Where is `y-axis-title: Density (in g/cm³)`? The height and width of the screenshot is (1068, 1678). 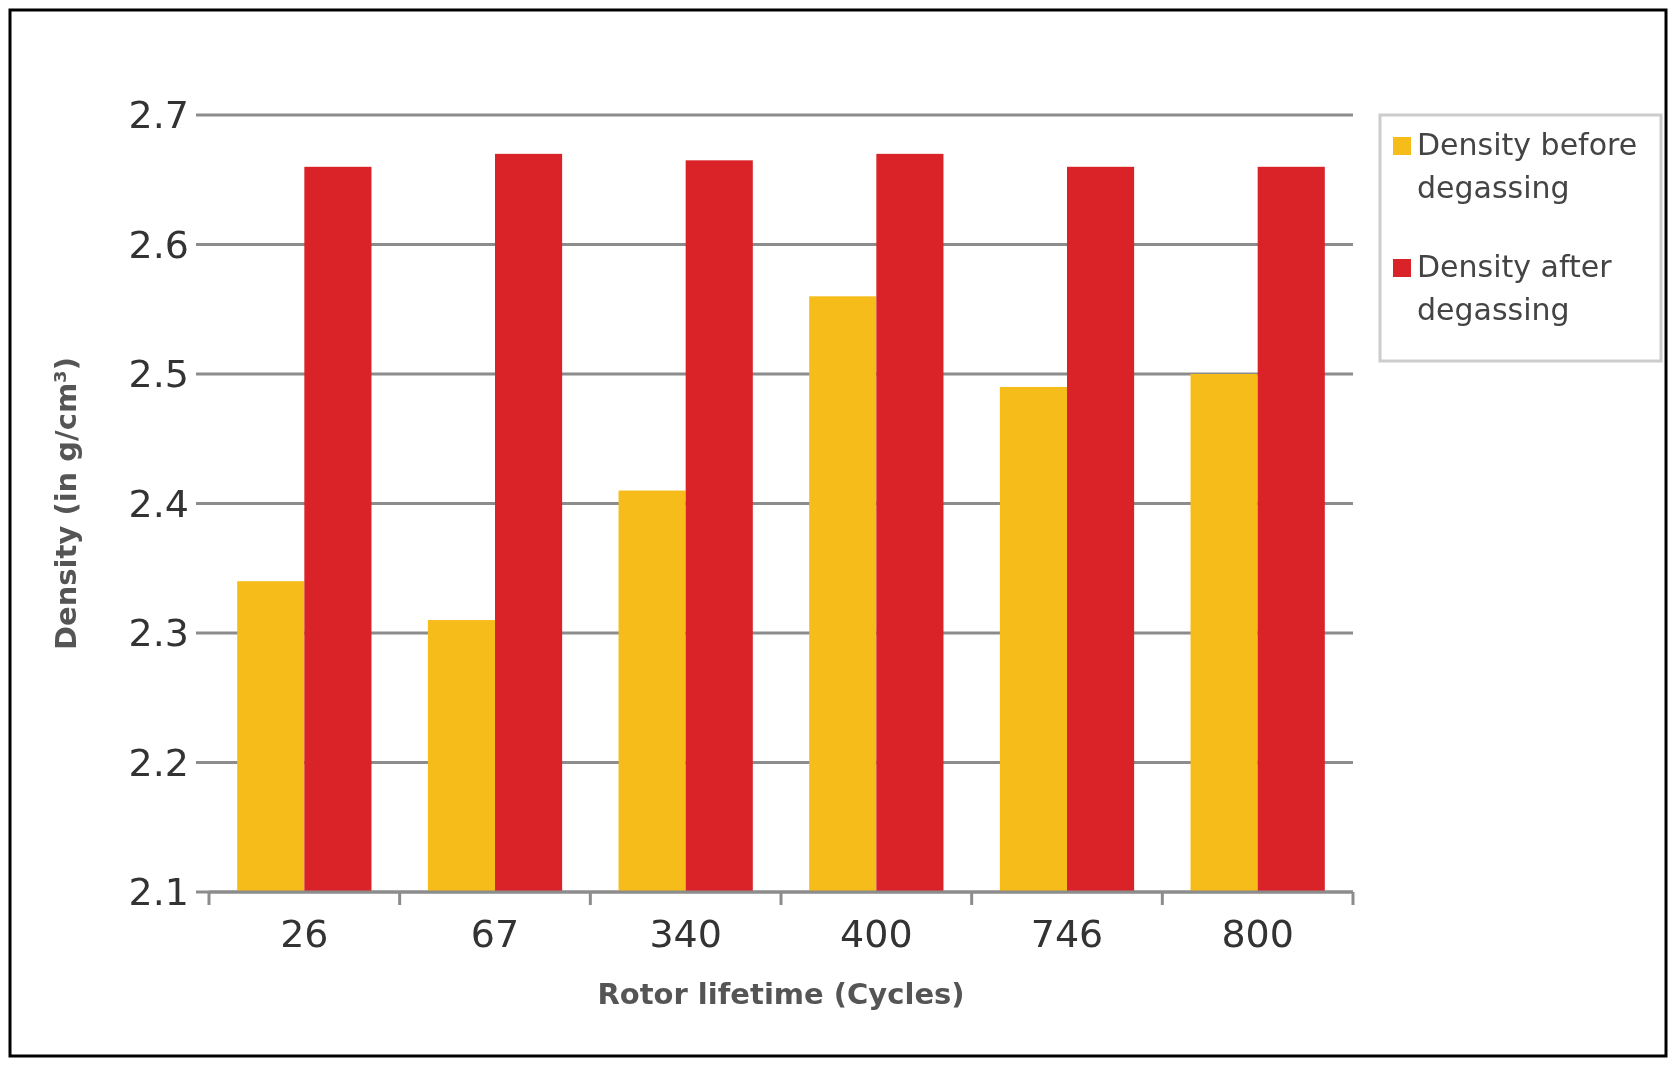 y-axis-title: Density (in g/cm³) is located at coordinates (66, 503).